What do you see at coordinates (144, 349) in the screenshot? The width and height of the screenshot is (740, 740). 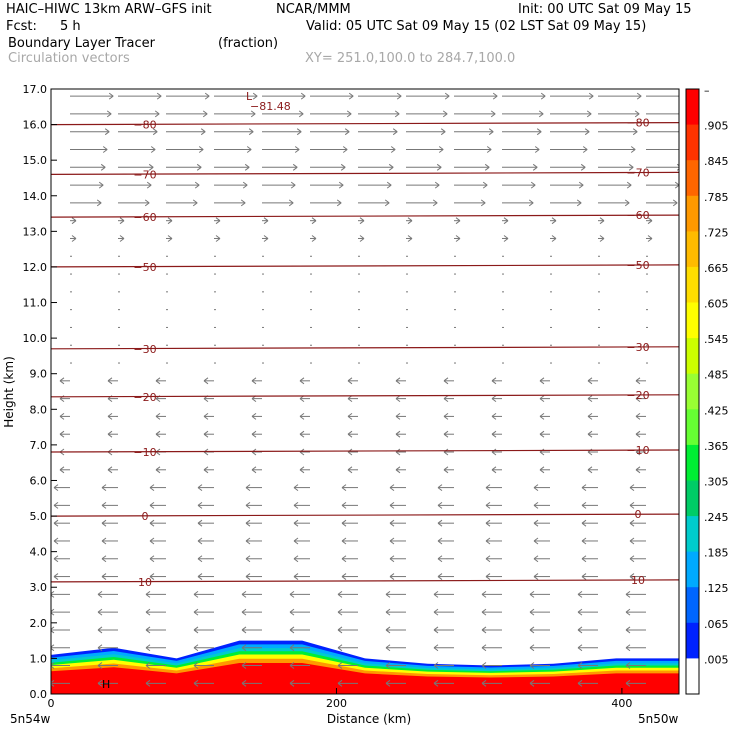 I see `contour-label-left: −30` at bounding box center [144, 349].